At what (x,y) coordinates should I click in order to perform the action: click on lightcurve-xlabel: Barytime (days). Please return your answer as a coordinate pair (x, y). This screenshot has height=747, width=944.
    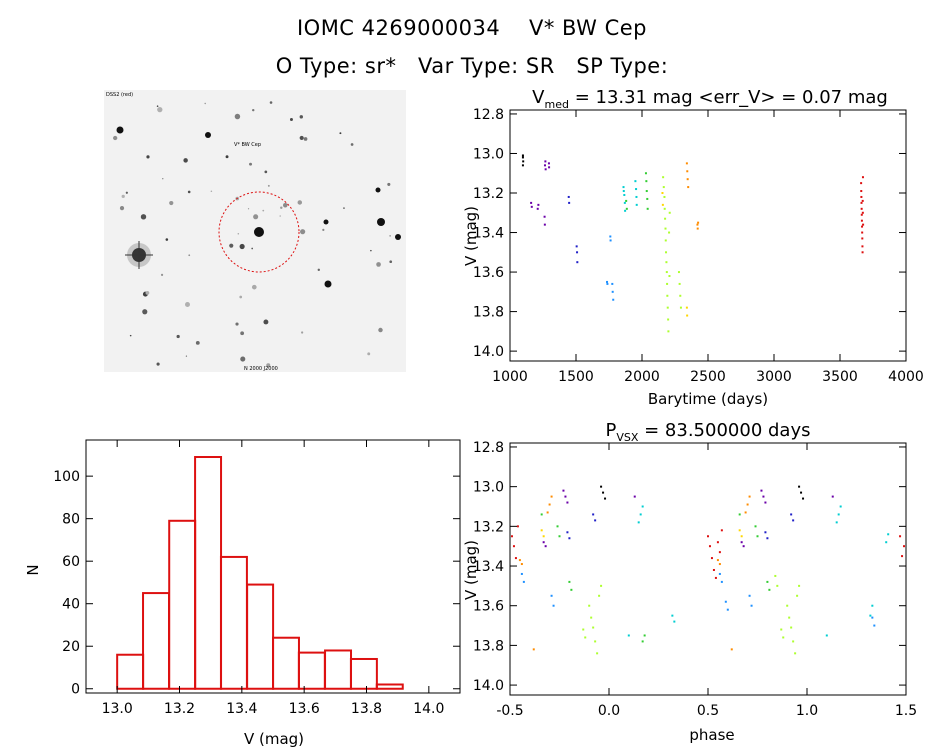
    Looking at the image, I should click on (708, 399).